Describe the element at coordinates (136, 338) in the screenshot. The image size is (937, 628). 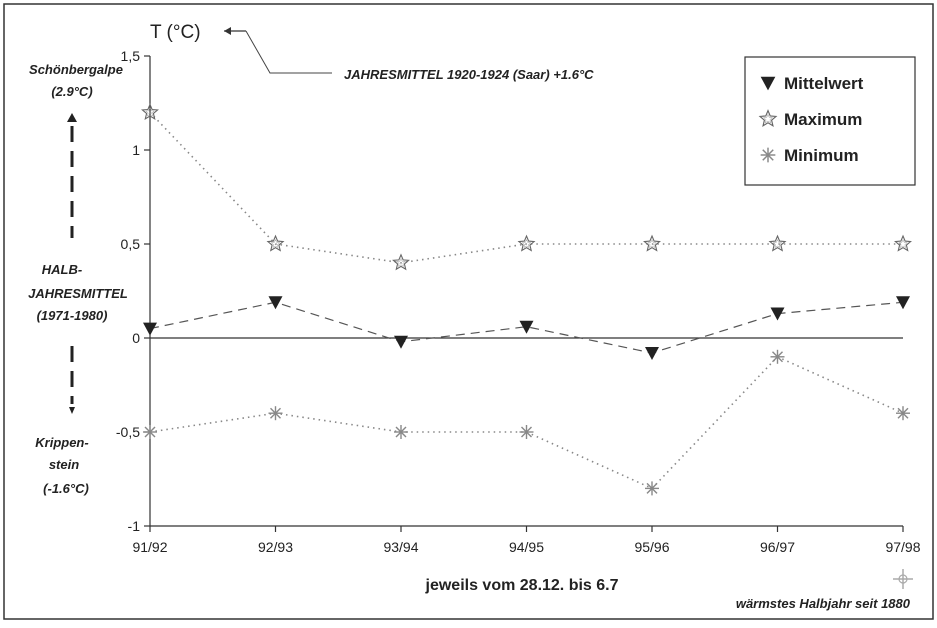
I see `y-tick-label: 0` at that location.